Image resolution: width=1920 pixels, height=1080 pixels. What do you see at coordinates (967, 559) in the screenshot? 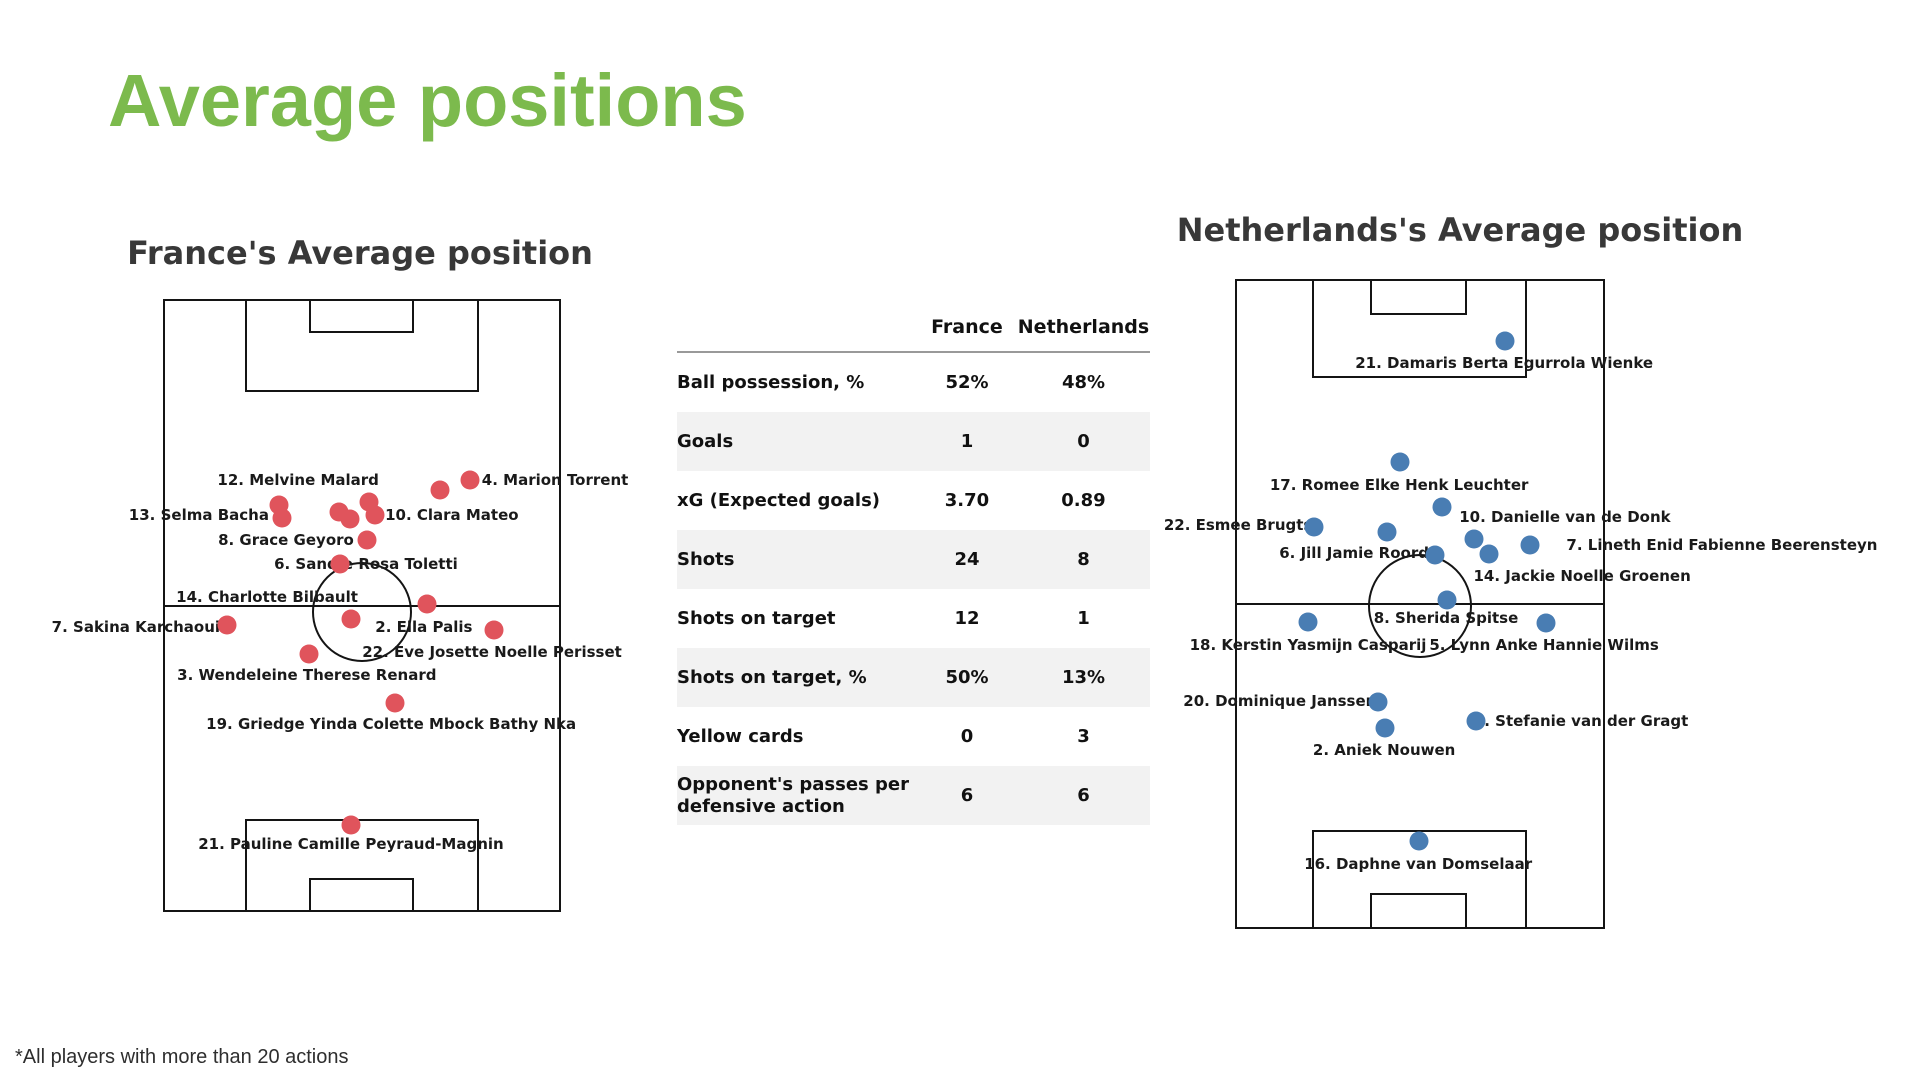
I see `stat-value-france: 24` at bounding box center [967, 559].